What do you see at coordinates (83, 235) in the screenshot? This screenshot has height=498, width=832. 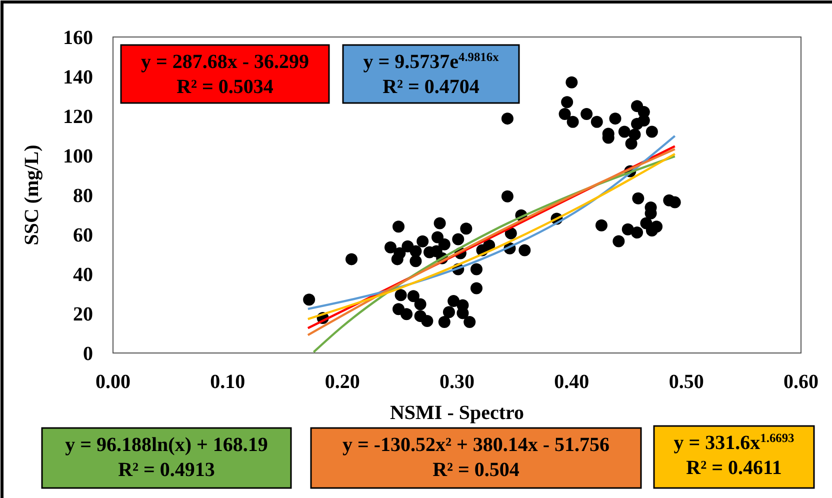 I see `y-tick-label: 60` at bounding box center [83, 235].